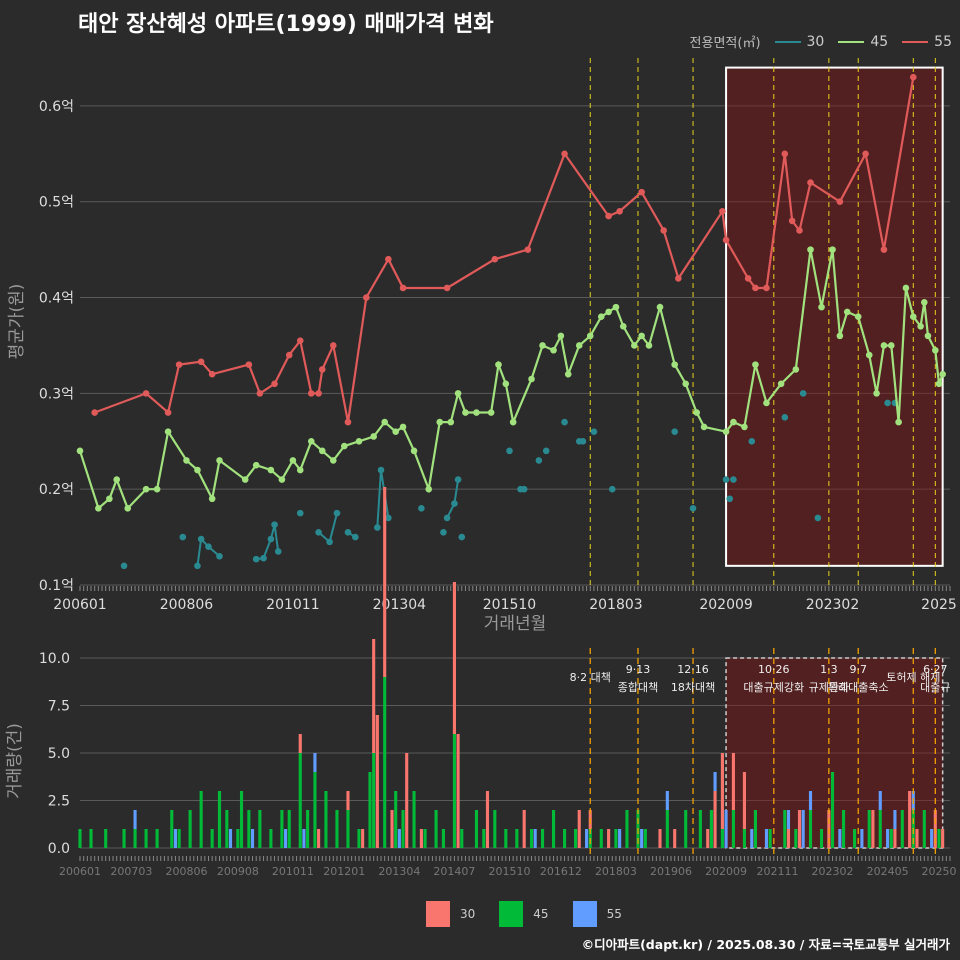  Describe the element at coordinates (638, 669) in the screenshot. I see `annotation-date: 9·13` at that location.